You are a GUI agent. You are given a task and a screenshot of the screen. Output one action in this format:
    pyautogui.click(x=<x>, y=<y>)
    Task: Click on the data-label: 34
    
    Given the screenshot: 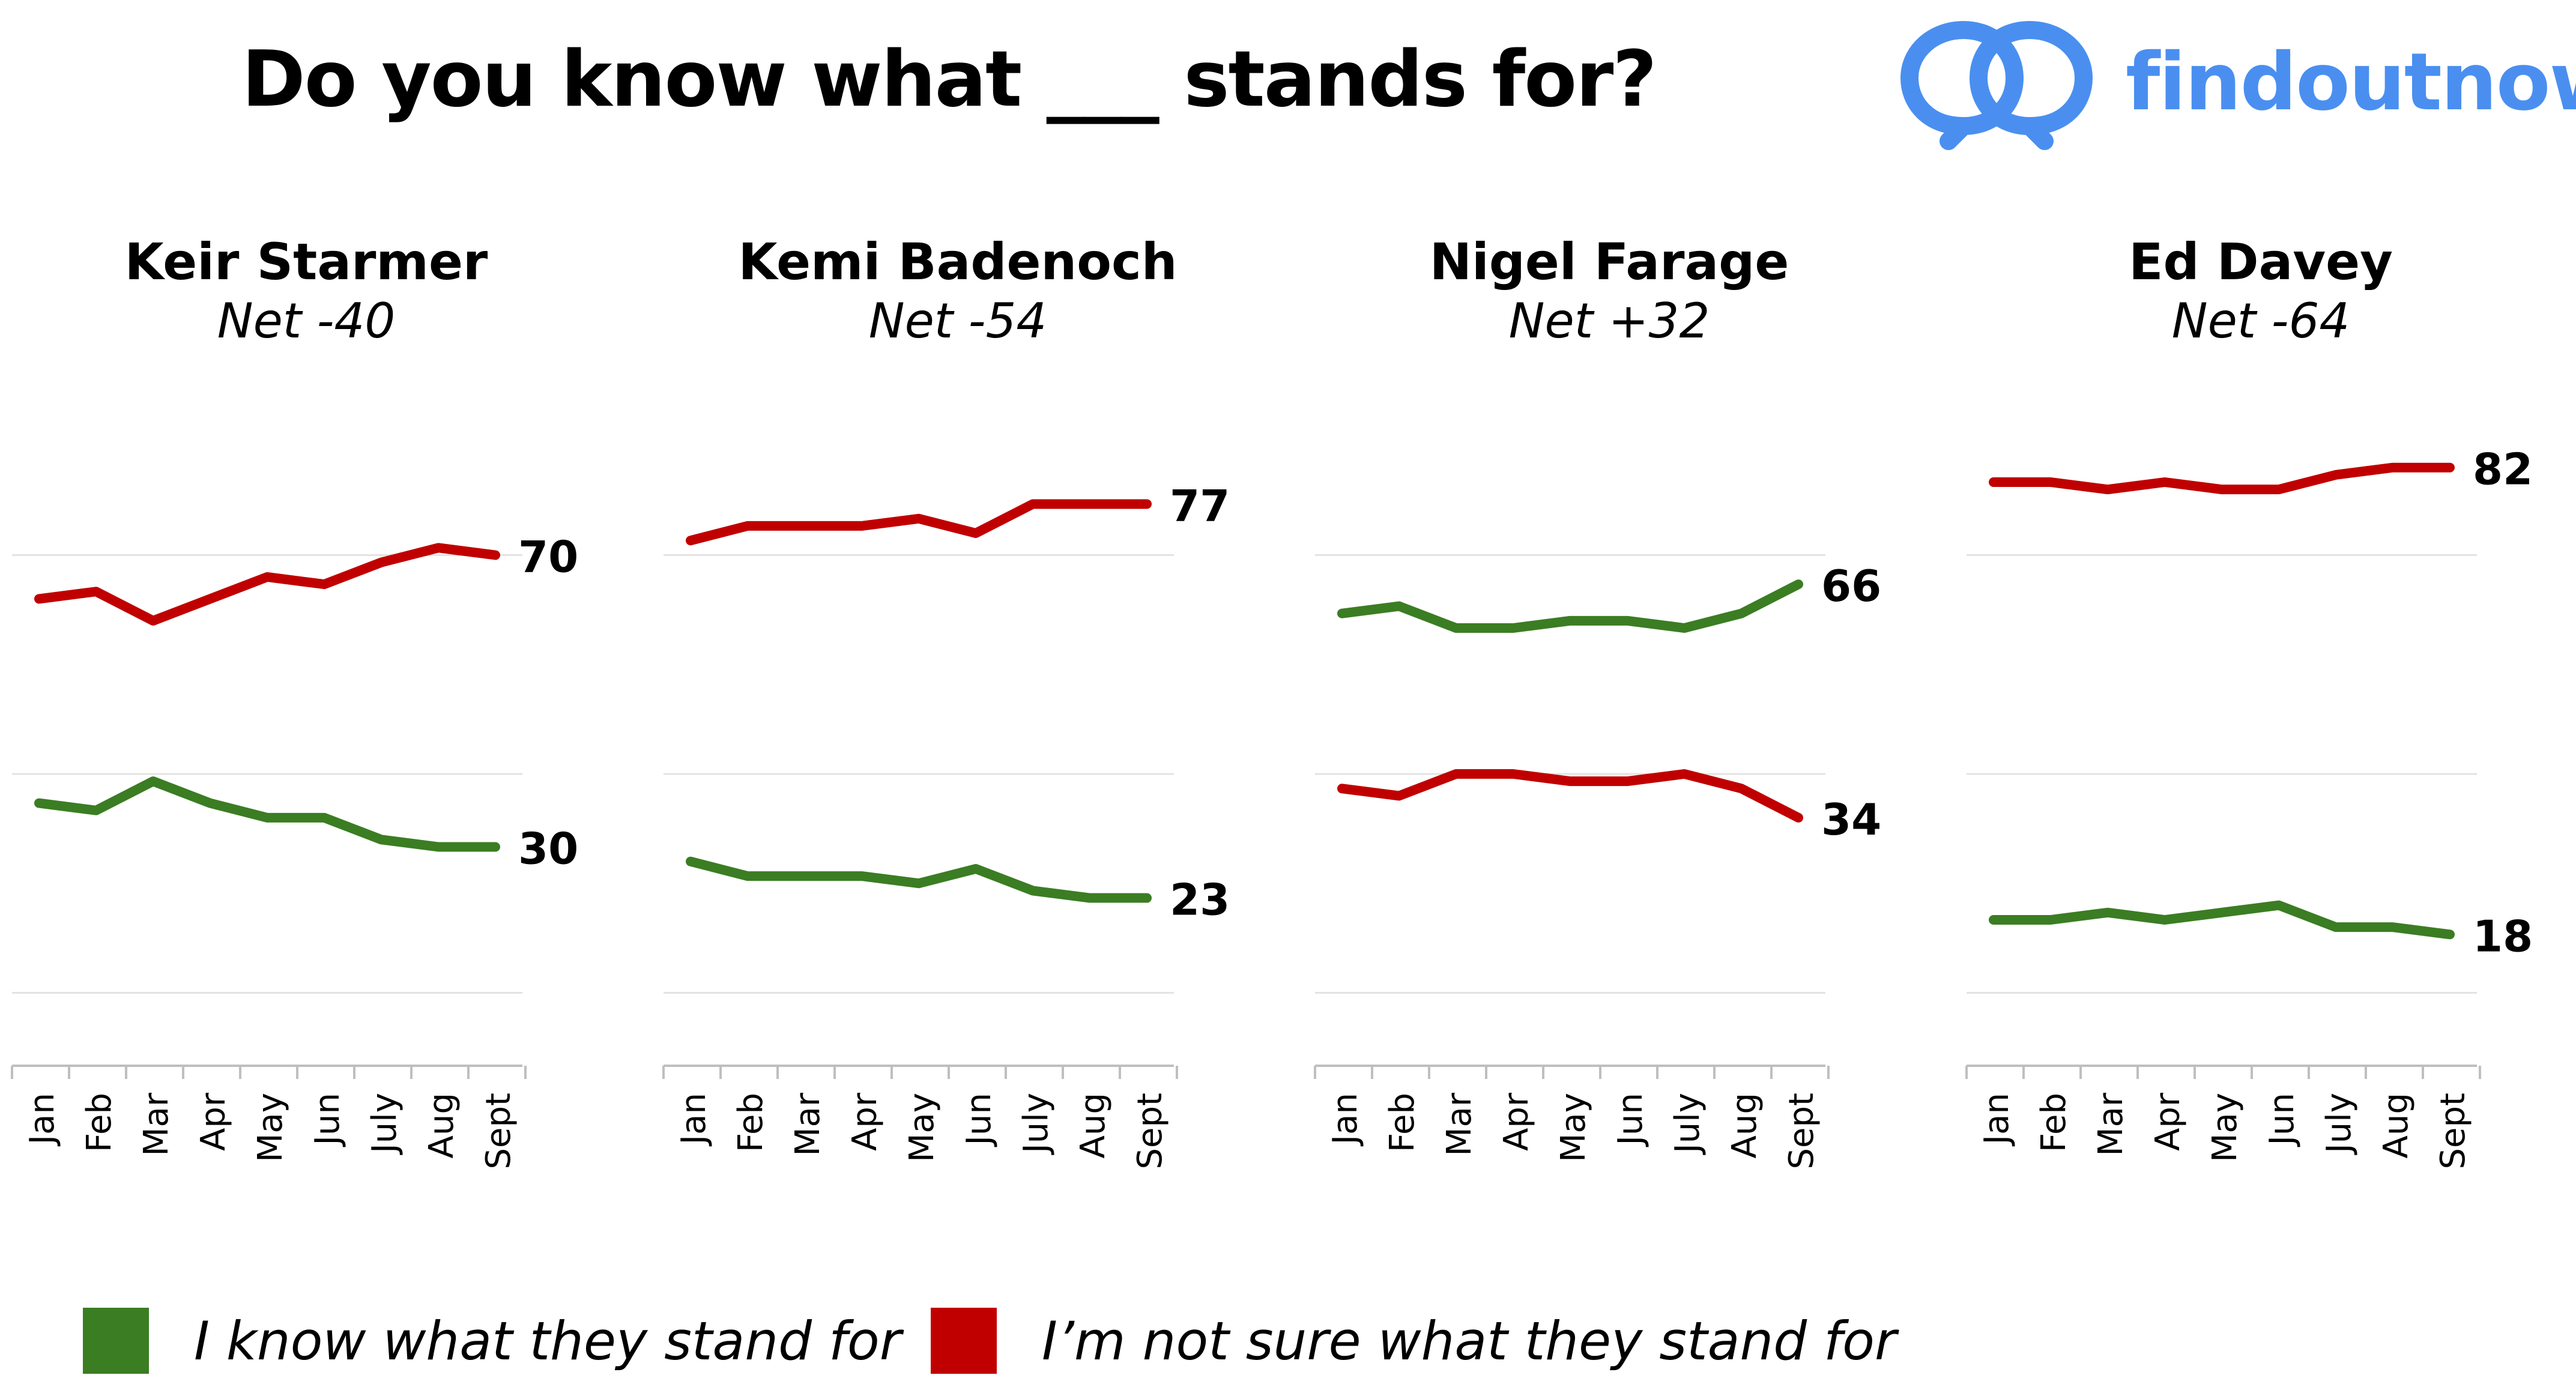 What is the action you would take?
    pyautogui.click(x=1851, y=819)
    